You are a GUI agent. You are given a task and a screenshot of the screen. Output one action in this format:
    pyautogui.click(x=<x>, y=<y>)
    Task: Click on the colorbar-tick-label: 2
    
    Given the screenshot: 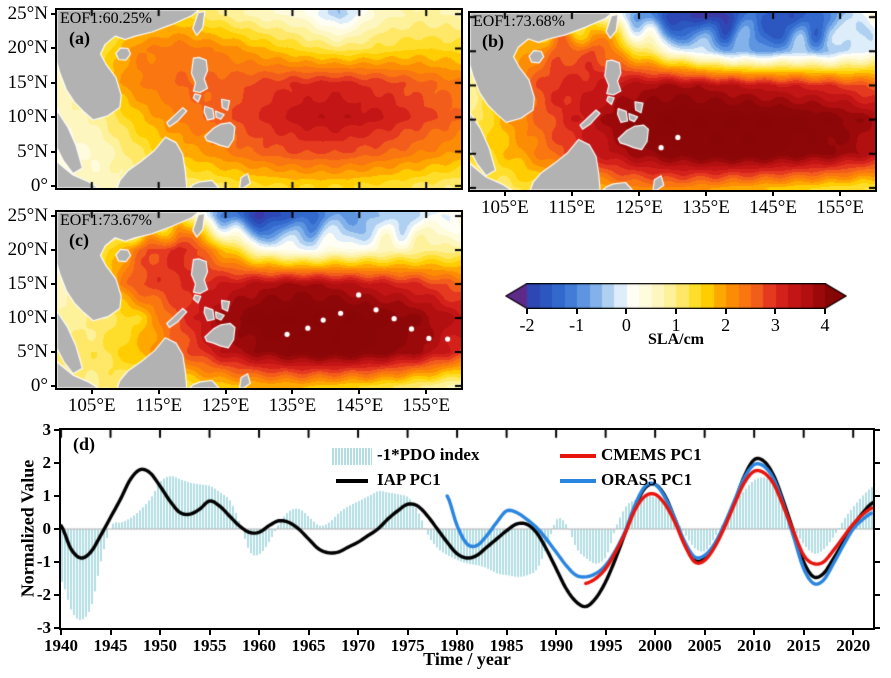 What is the action you would take?
    pyautogui.click(x=726, y=325)
    